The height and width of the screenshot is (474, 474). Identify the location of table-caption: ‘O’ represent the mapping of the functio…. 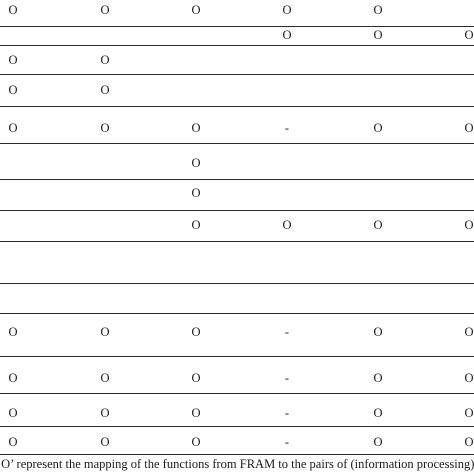
(237, 465).